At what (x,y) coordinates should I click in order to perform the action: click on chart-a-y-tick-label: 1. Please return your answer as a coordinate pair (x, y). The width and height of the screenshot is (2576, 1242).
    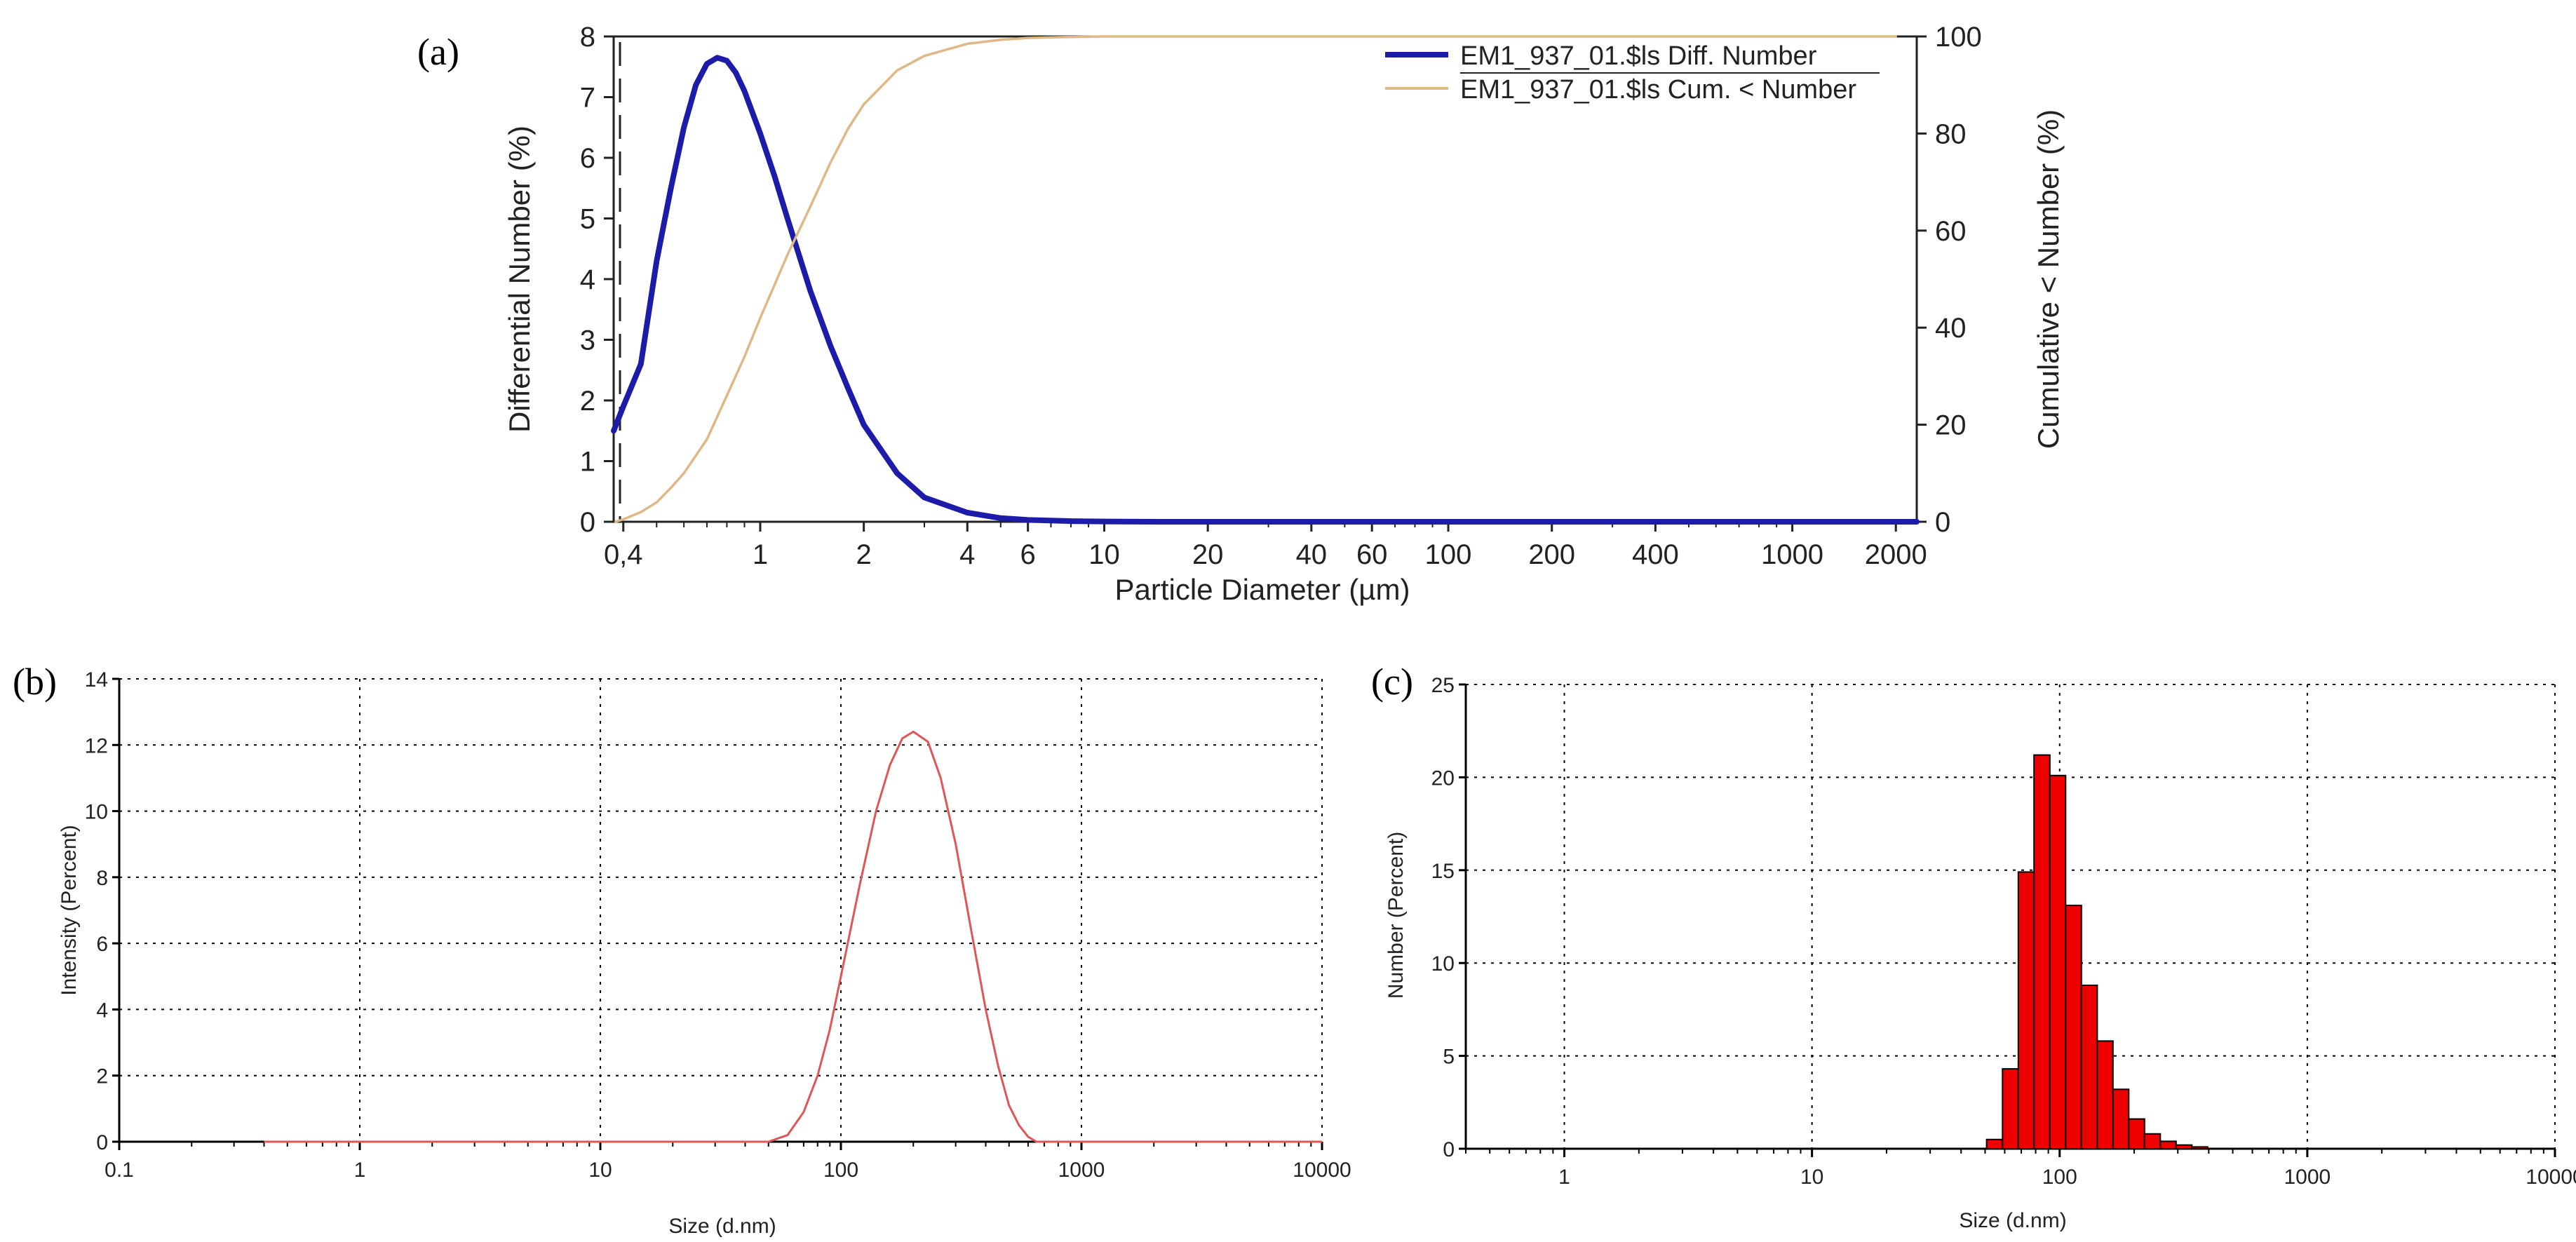
    Looking at the image, I should click on (587, 462).